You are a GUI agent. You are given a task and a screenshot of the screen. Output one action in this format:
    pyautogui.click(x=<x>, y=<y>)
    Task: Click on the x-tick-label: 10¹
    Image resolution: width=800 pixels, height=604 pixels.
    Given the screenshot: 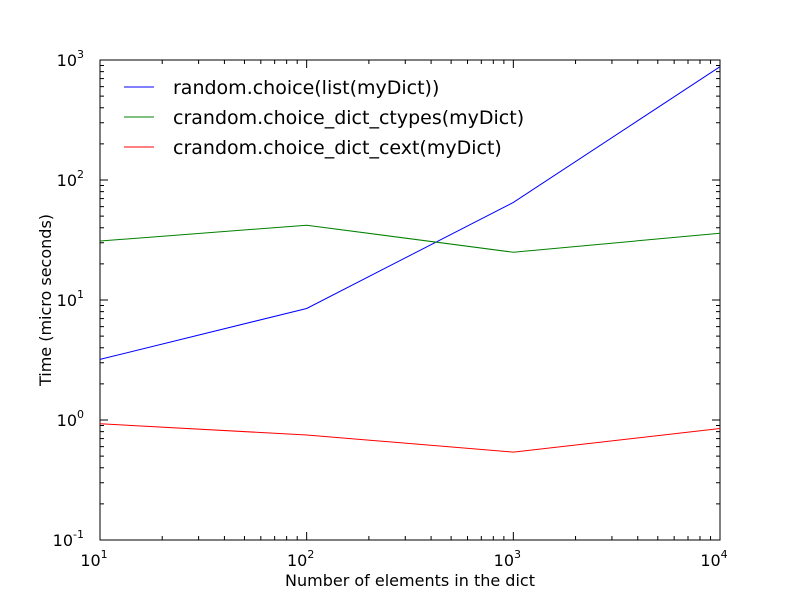 What is the action you would take?
    pyautogui.click(x=93, y=559)
    